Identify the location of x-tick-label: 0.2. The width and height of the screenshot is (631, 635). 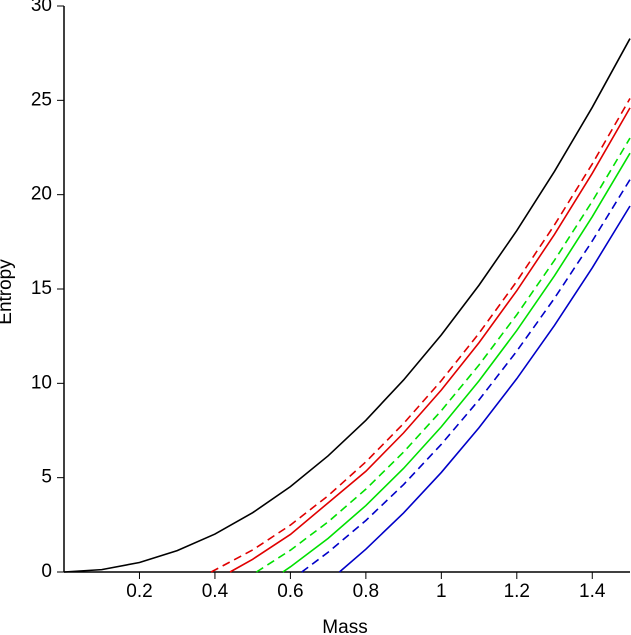
(139, 591).